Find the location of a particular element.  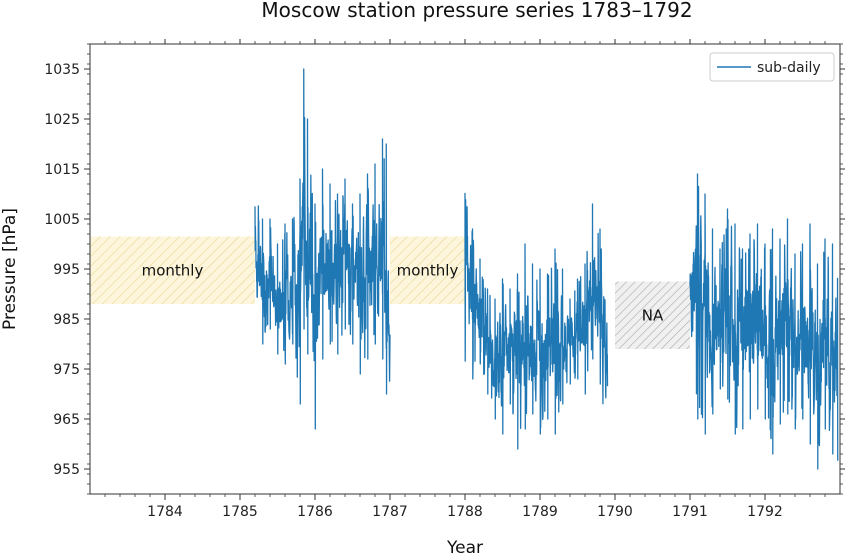

y-tick-label-975: 975 is located at coordinates (66, 370).